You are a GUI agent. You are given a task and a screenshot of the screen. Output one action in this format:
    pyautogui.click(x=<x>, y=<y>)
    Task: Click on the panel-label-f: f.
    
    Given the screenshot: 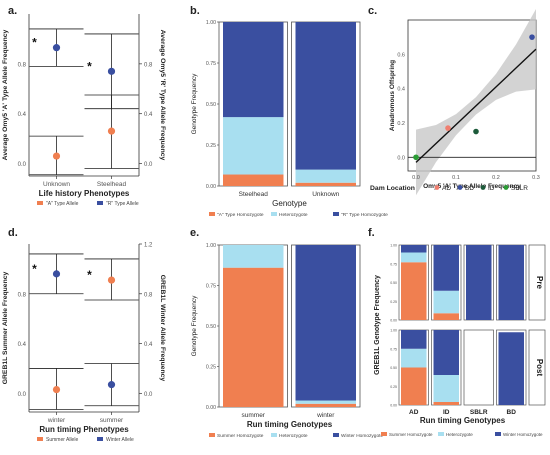 What is the action you would take?
    pyautogui.click(x=371, y=233)
    